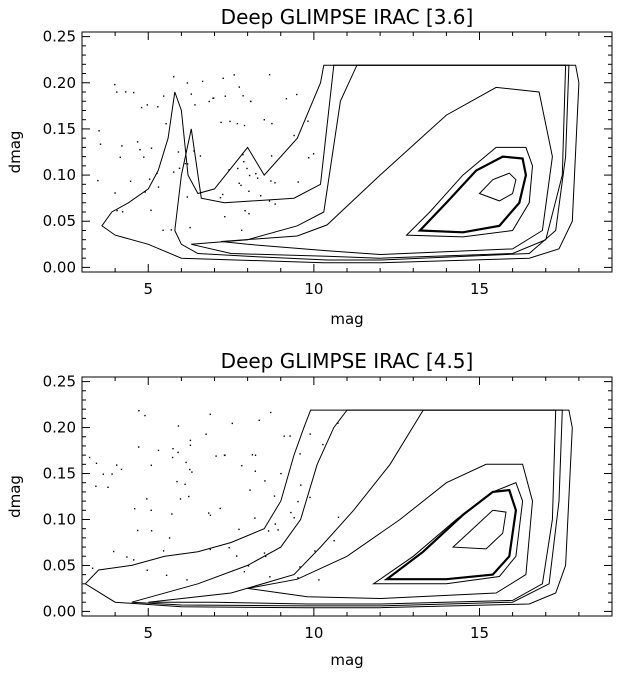  Describe the element at coordinates (148, 633) in the screenshot. I see `x-tick-label: 5` at that location.